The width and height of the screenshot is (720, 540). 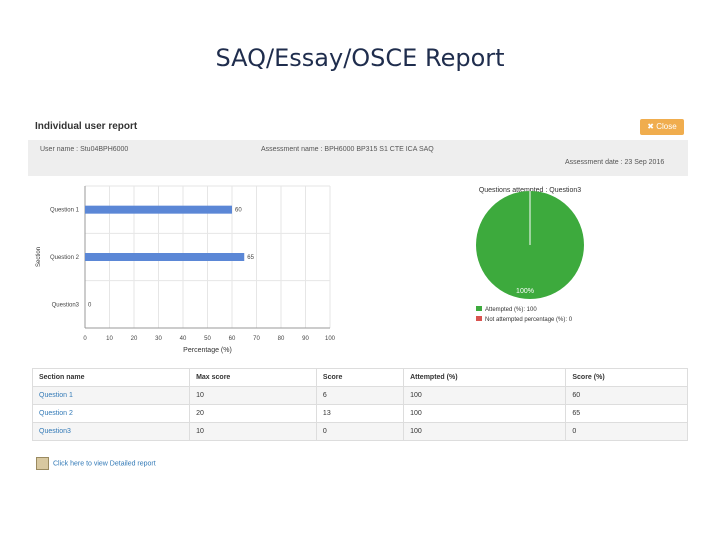 I want to click on header-section-name: Section name, so click(x=111, y=377).